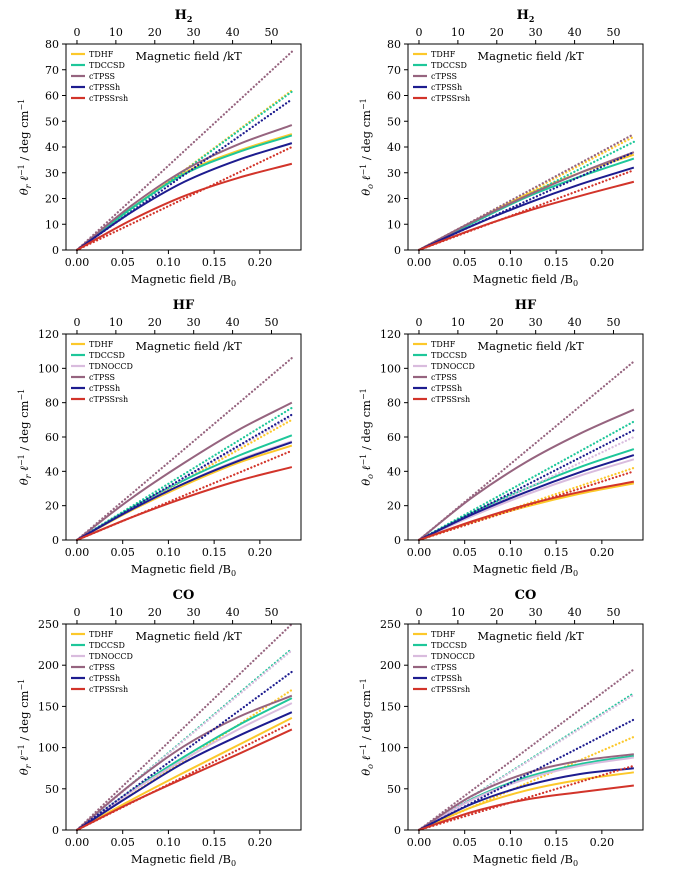 The width and height of the screenshot is (683, 878). I want to click on chart-title-subscript: 2, so click(532, 19).